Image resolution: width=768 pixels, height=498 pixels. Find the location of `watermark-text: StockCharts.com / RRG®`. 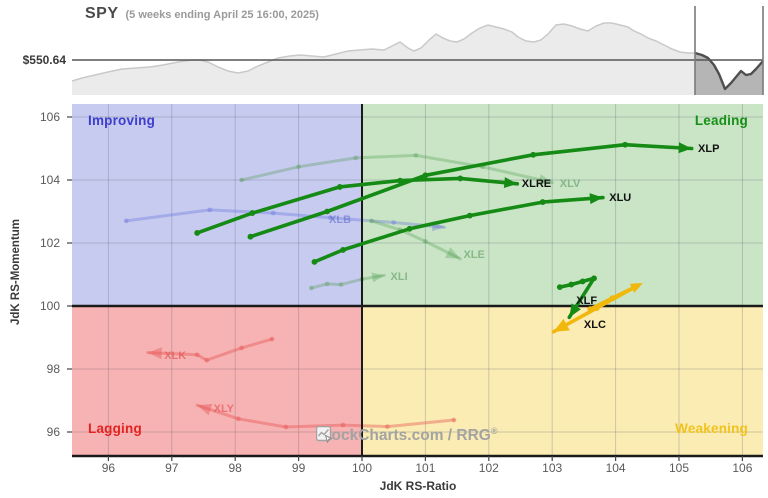

watermark-text: StockCharts.com / RRG® is located at coordinates (407, 435).